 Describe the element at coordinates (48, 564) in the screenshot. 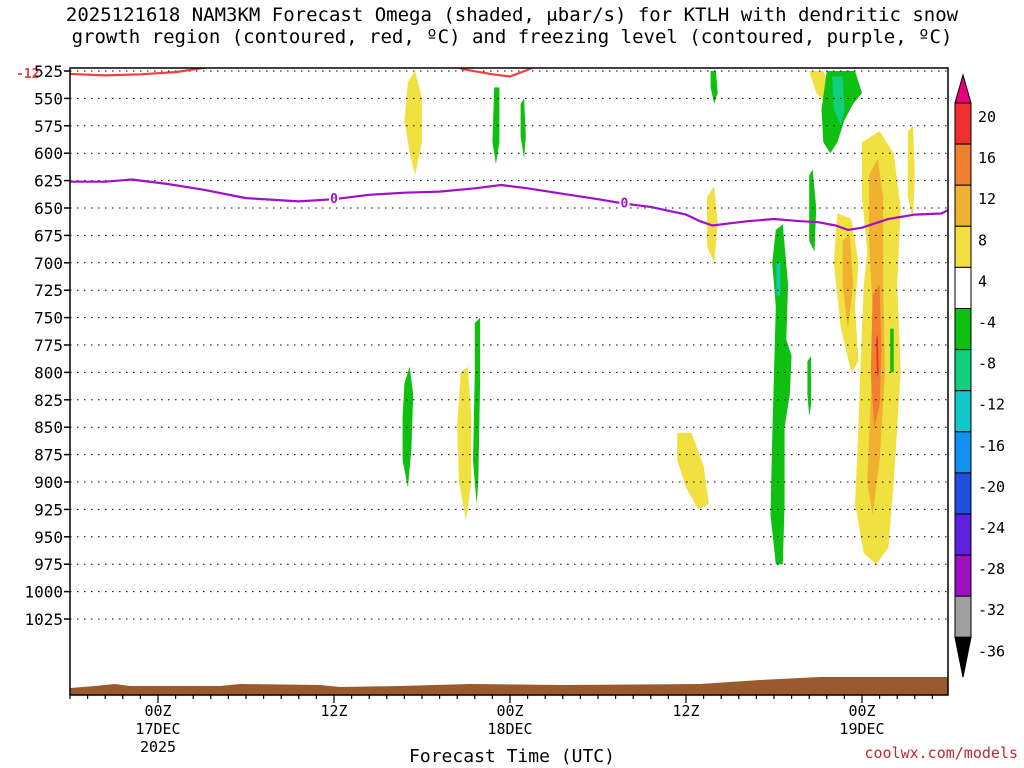

I see `y-tick-label-975: 975` at that location.